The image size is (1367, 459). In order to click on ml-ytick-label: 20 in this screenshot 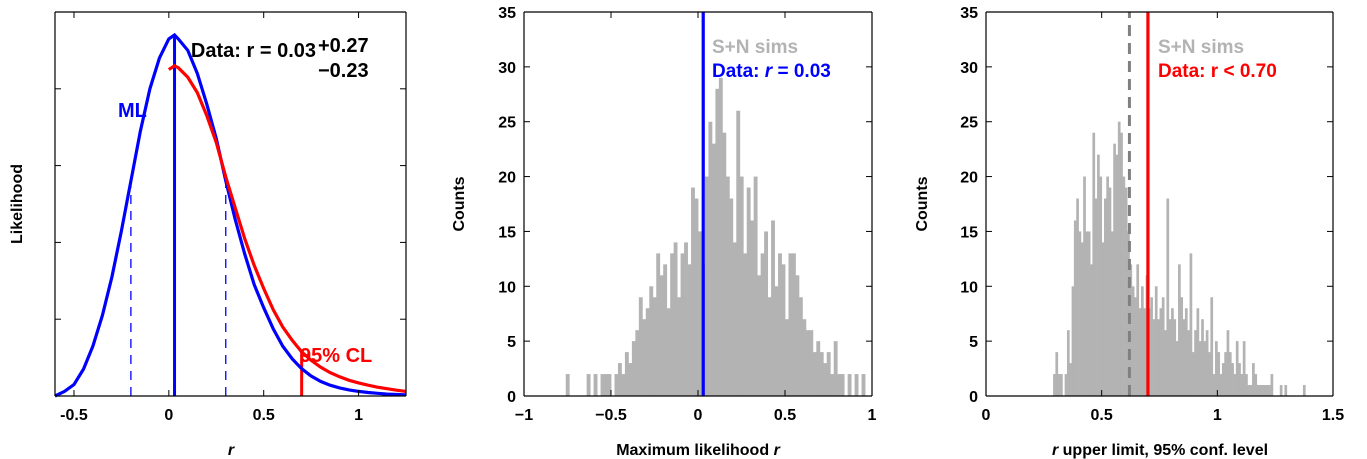, I will do `click(507, 178)`.